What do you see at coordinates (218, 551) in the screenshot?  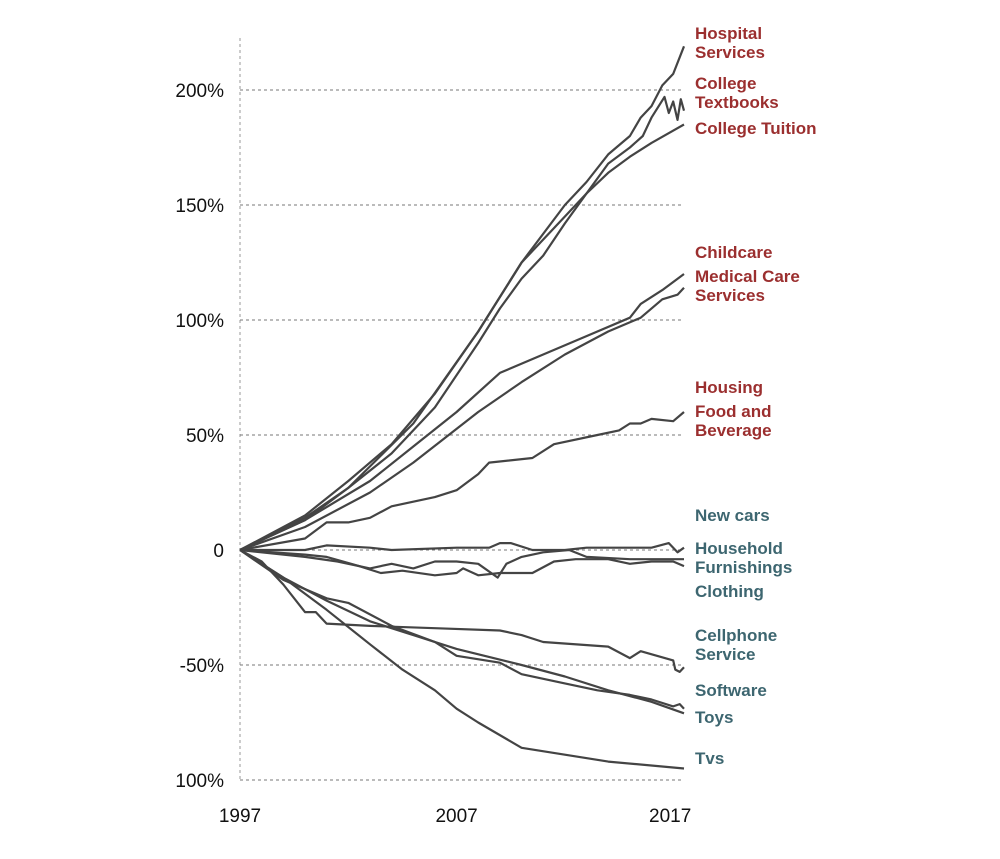 I see `y-tick-label: 0` at bounding box center [218, 551].